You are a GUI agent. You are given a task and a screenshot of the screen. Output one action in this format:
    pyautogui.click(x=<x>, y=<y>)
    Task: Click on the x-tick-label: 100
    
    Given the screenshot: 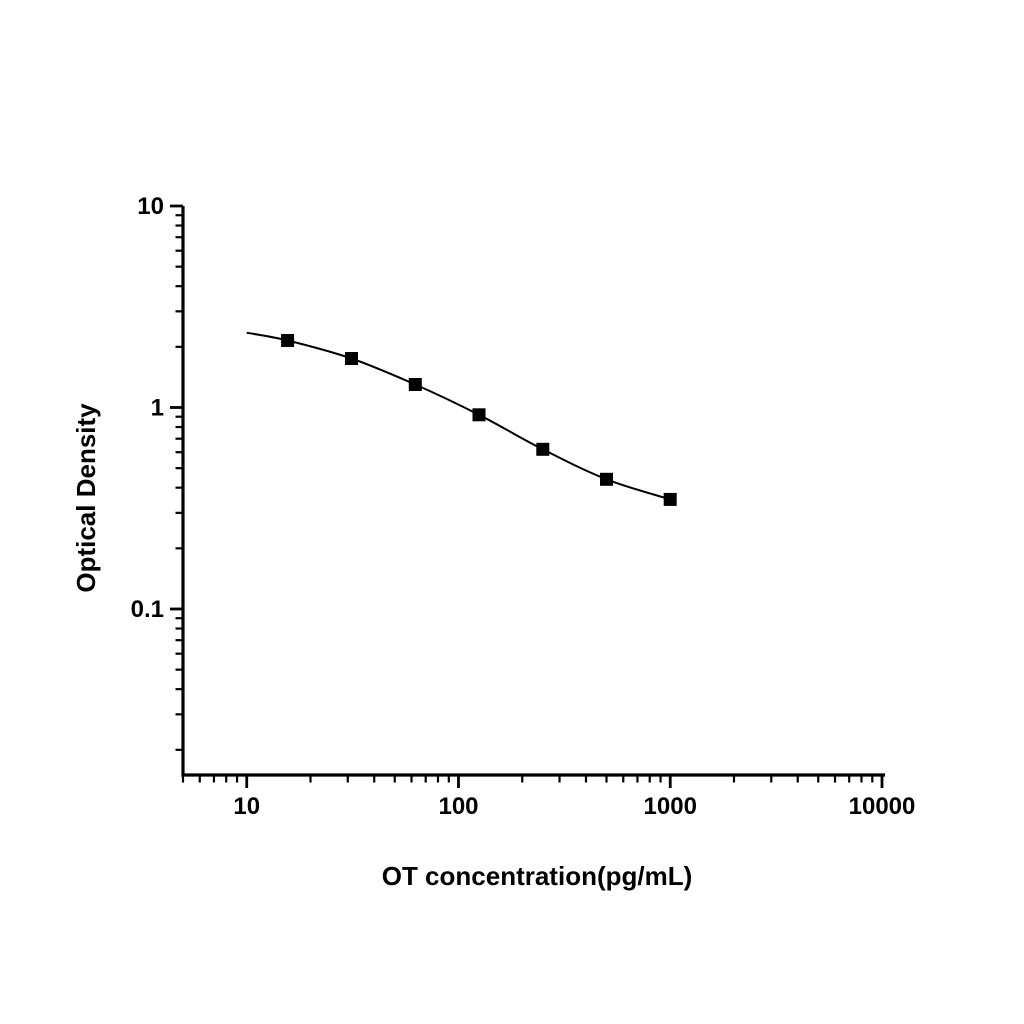 What is the action you would take?
    pyautogui.click(x=458, y=806)
    